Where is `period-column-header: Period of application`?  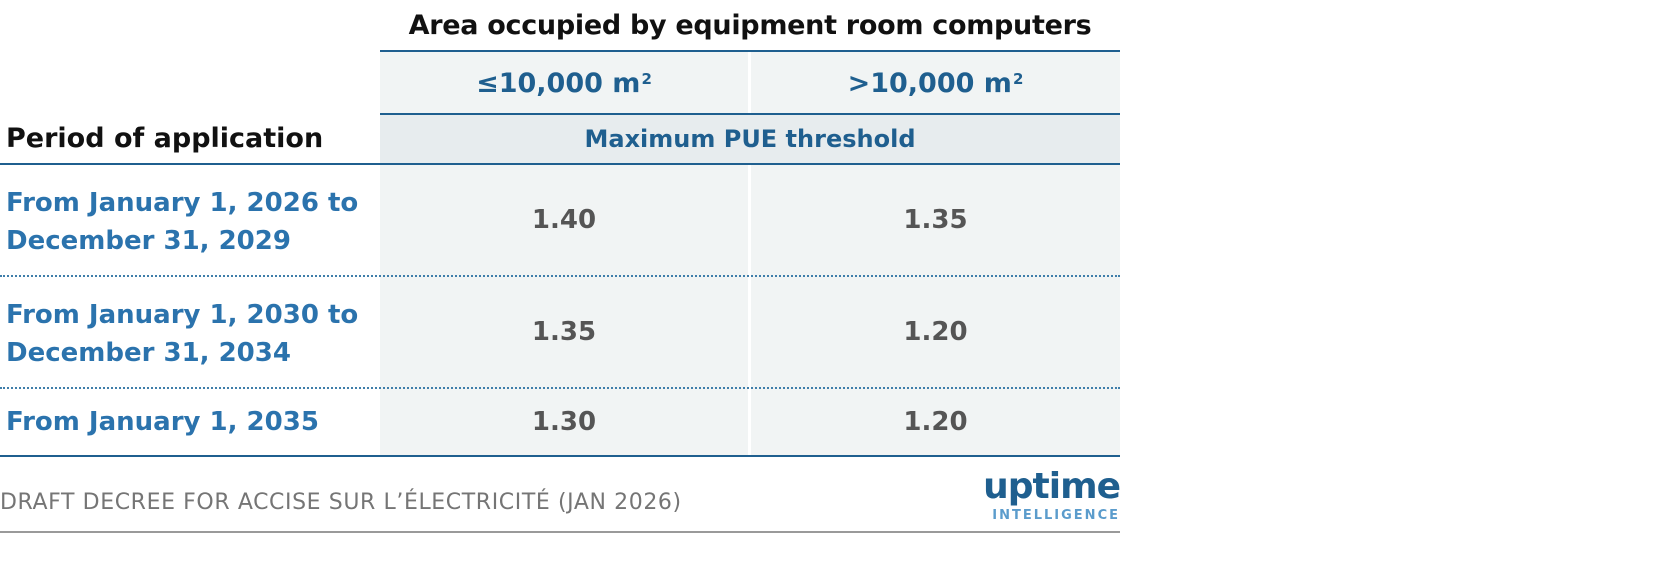
period-column-header: Period of application is located at coordinates (165, 138).